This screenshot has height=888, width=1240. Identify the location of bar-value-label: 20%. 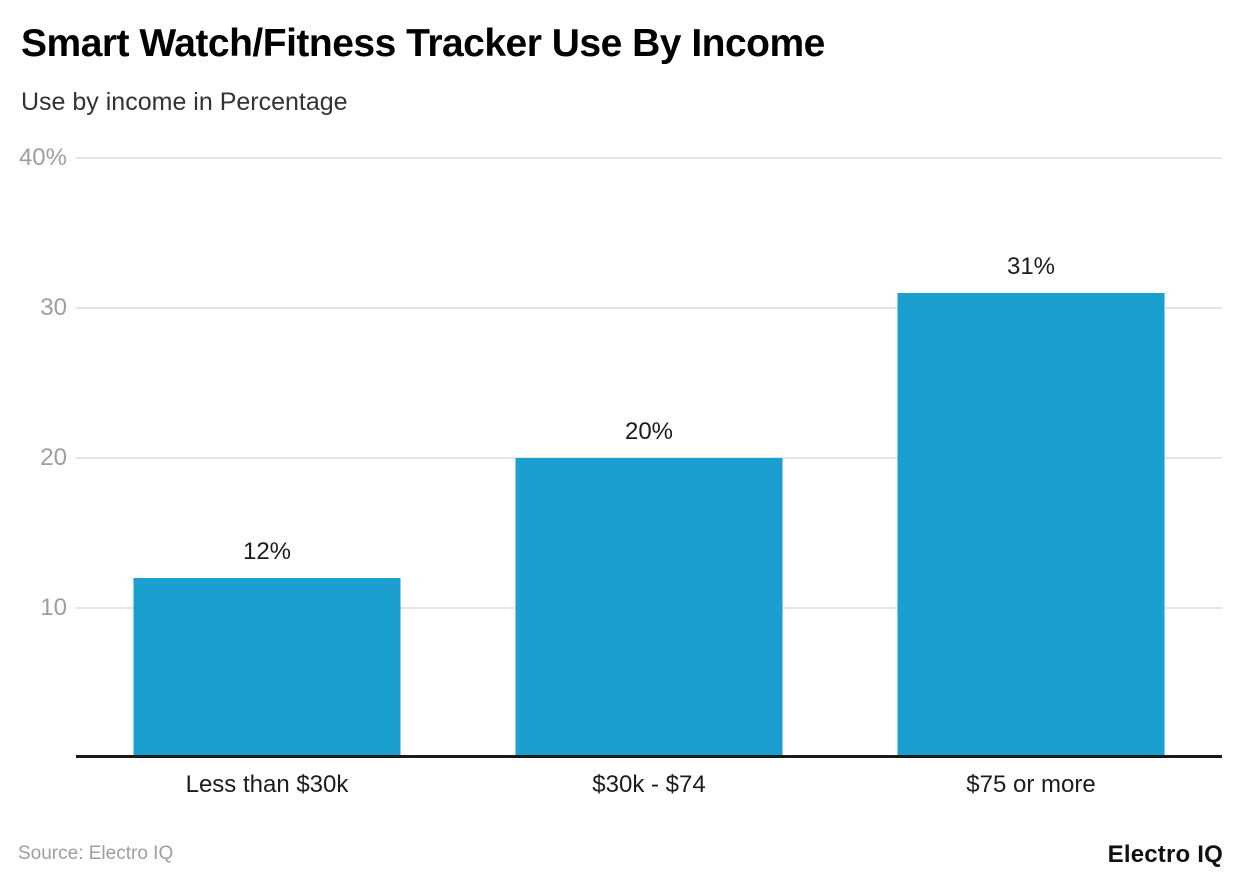
(649, 431).